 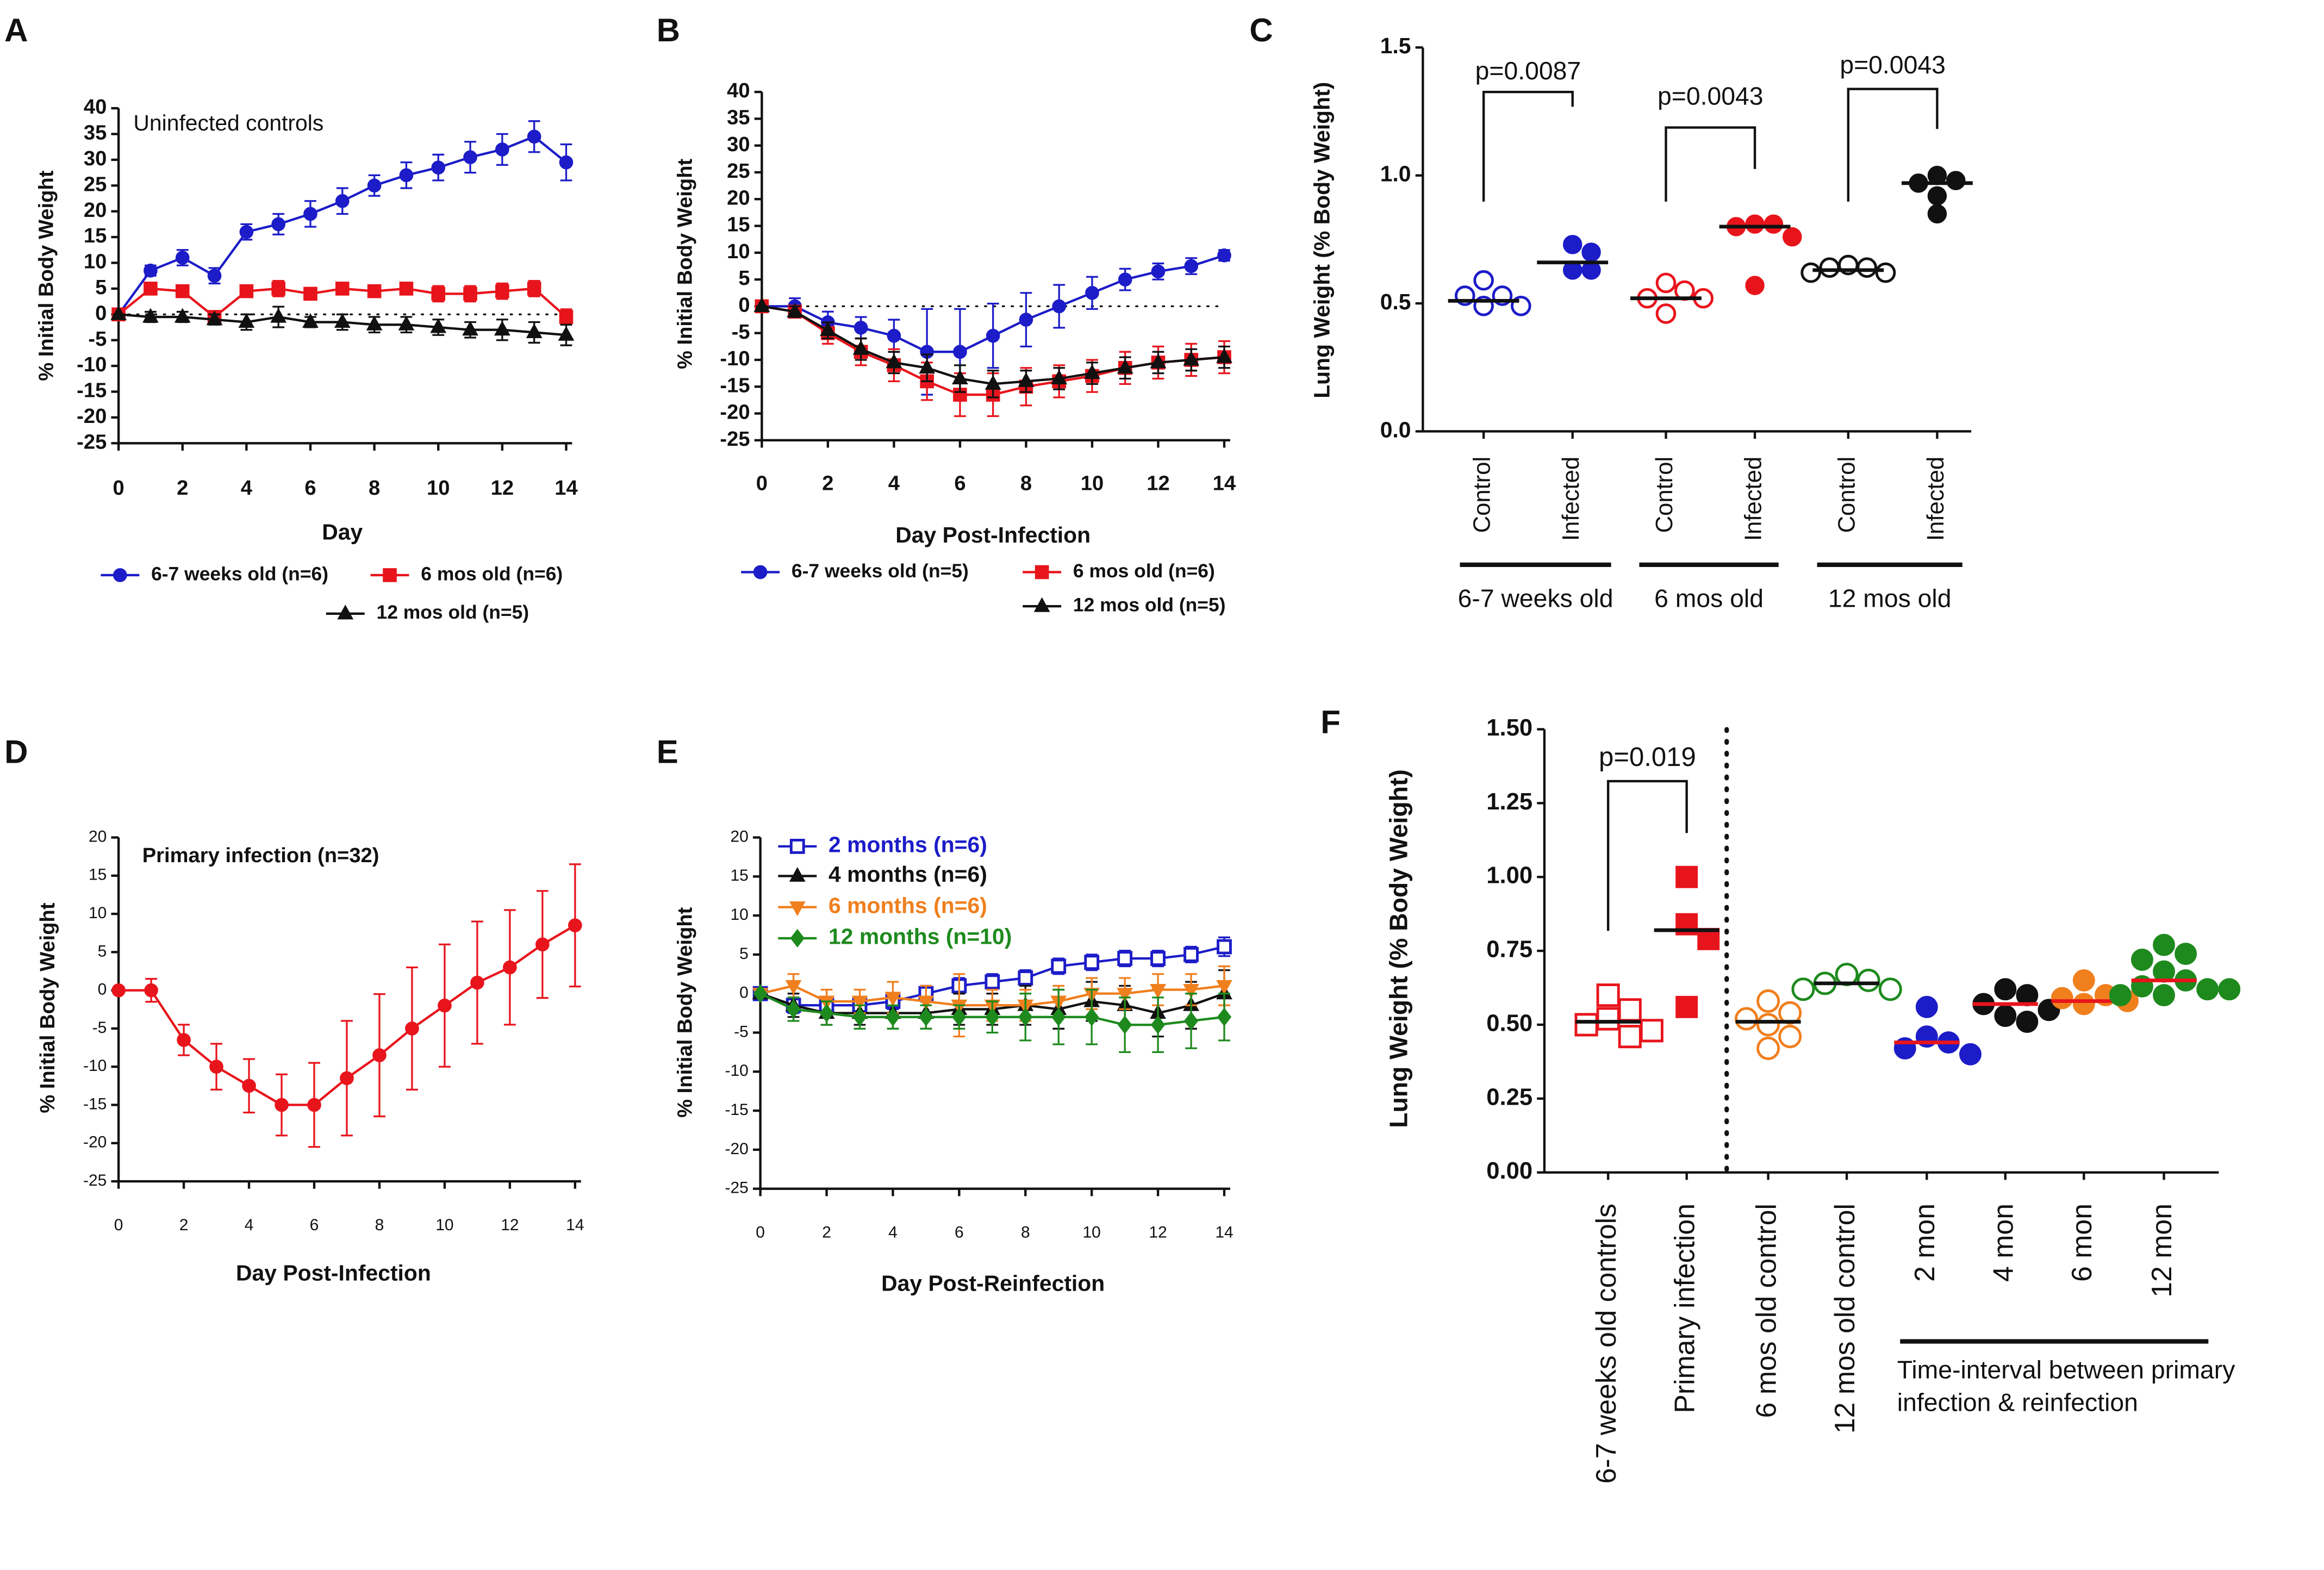 What do you see at coordinates (92, 390) in the screenshot?
I see `y-tick-label: -15` at bounding box center [92, 390].